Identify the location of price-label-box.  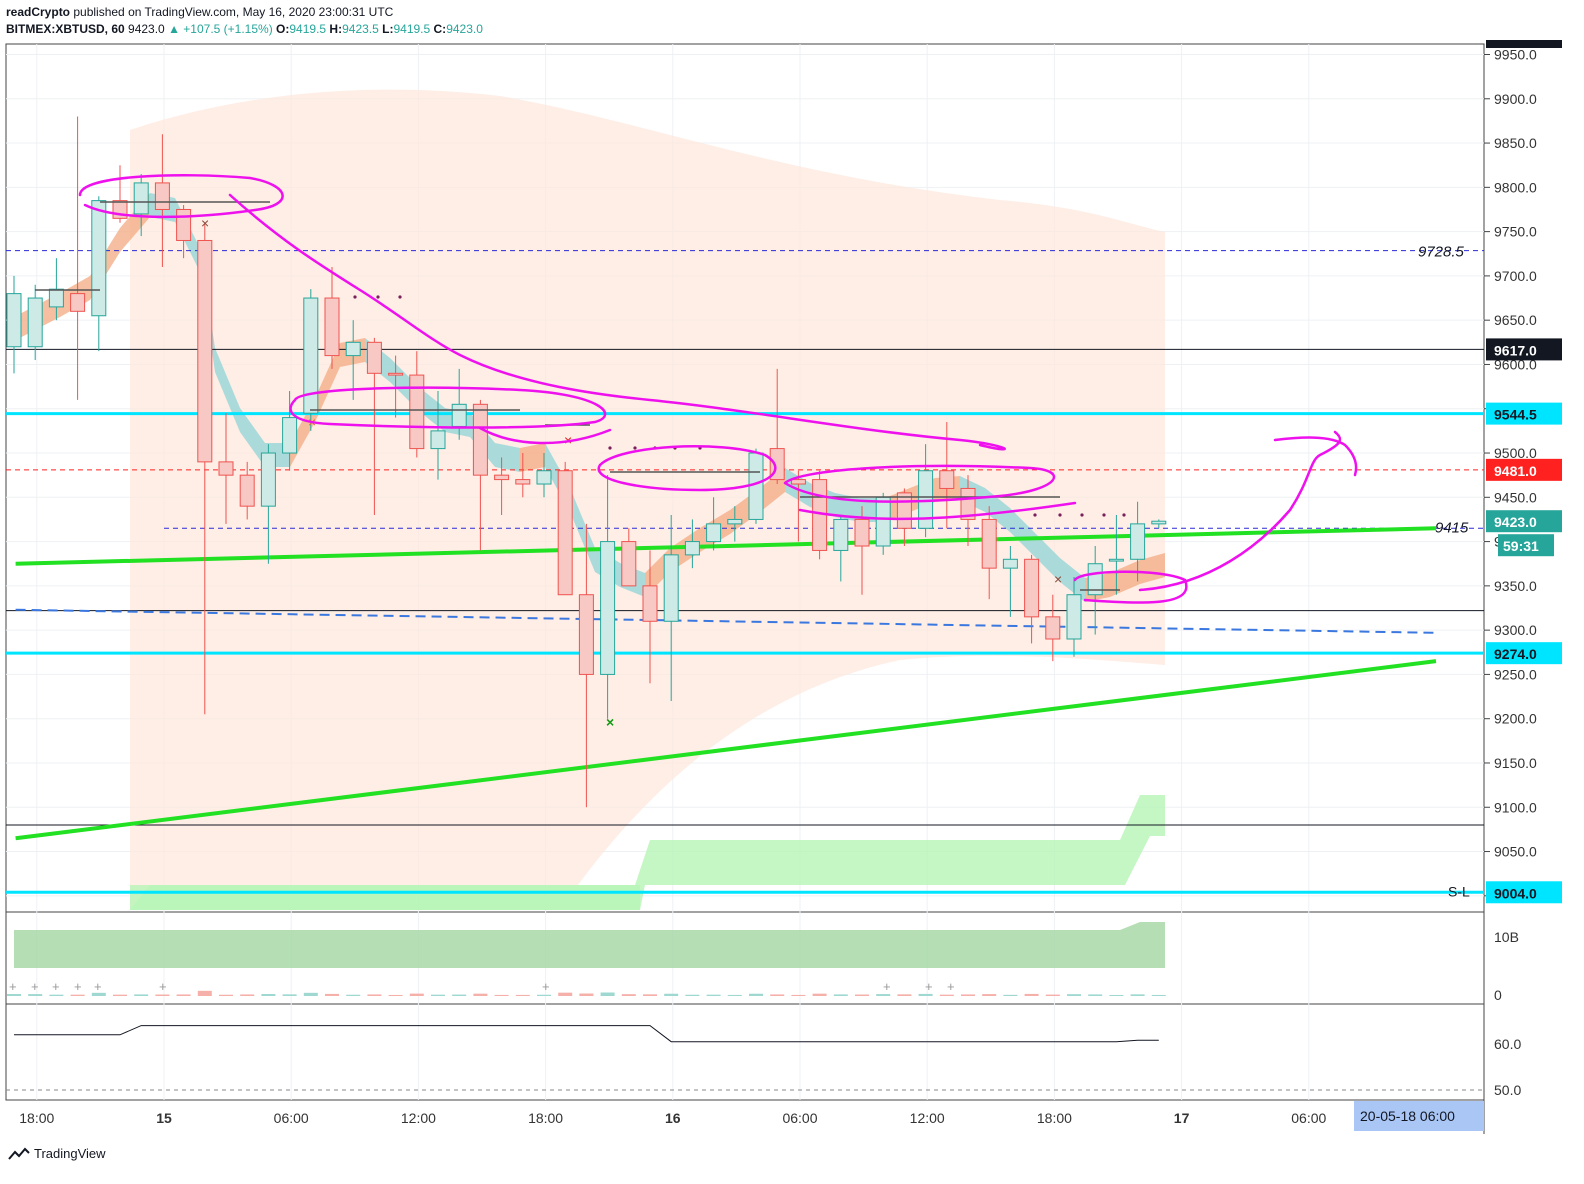
(1524, 653).